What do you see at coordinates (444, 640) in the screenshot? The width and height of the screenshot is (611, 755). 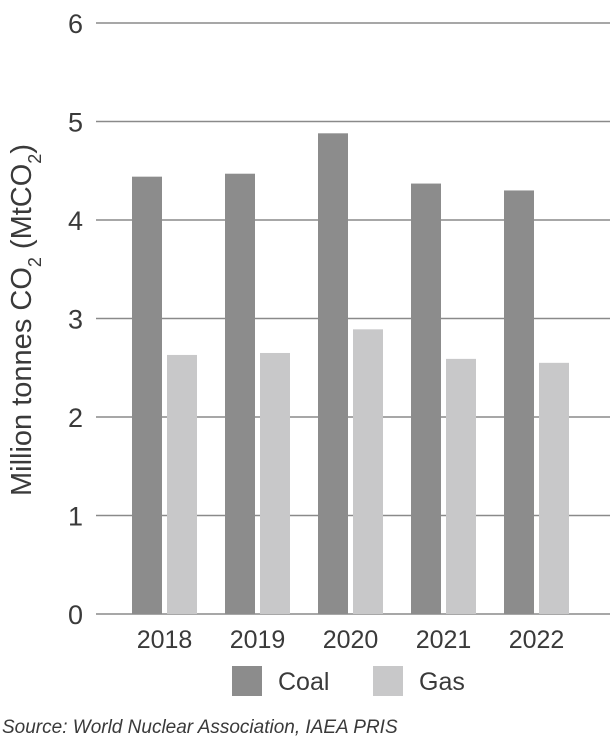 I see `x-tick-label-2021: 2021` at bounding box center [444, 640].